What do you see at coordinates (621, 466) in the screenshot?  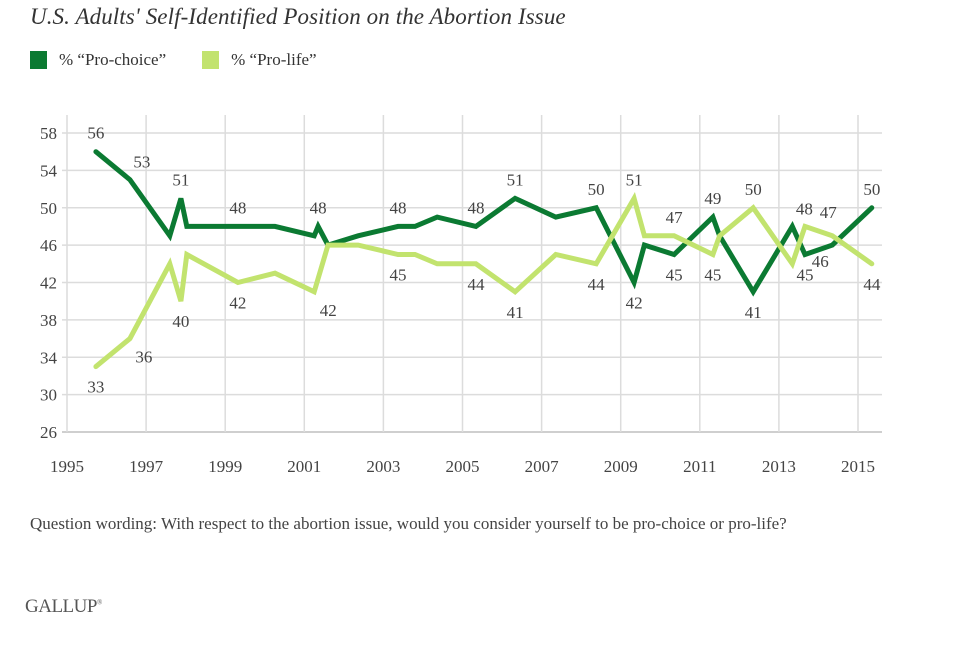 I see `x-tick-label: 2009` at bounding box center [621, 466].